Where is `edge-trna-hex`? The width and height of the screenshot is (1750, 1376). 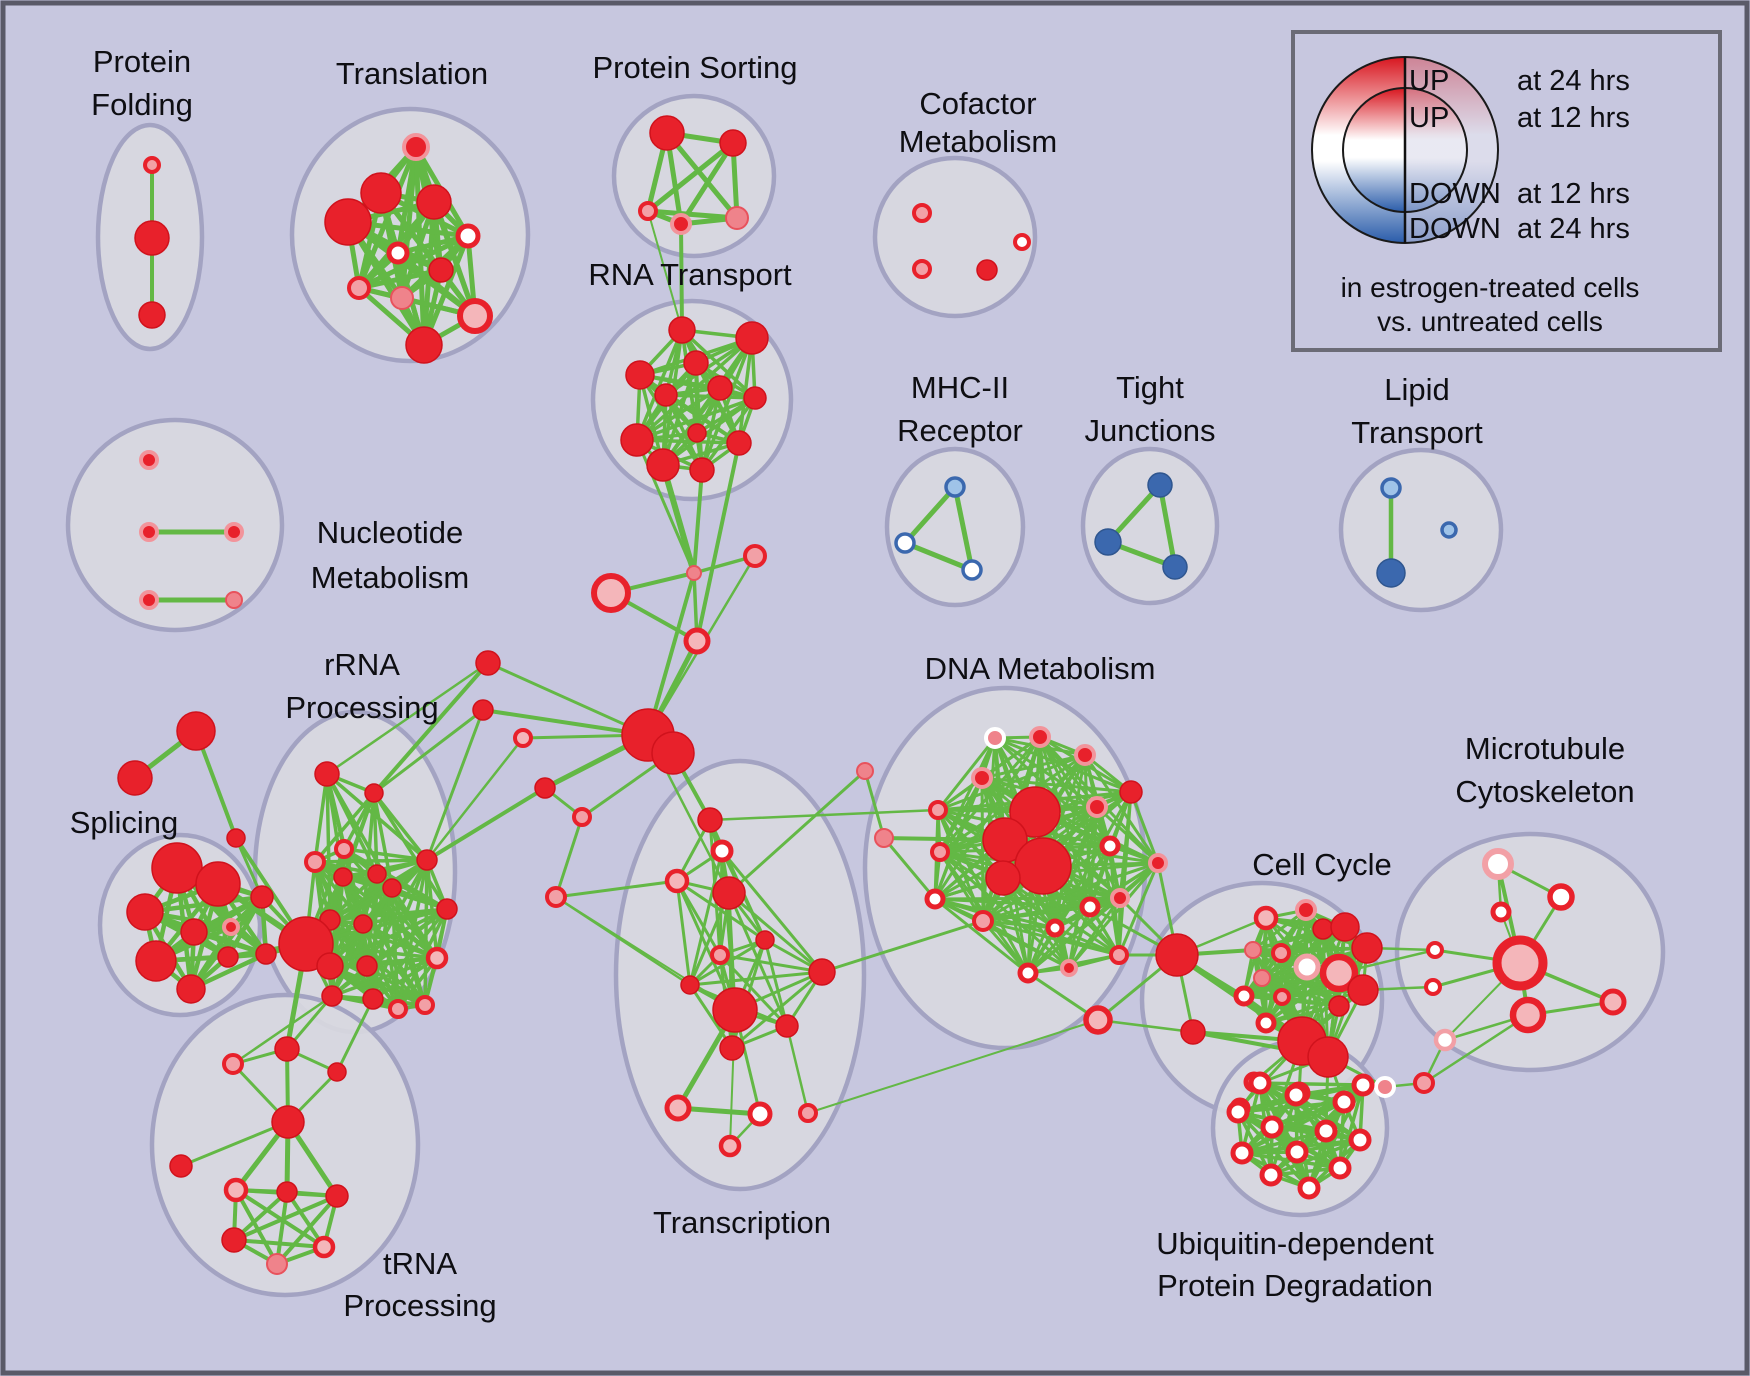 edge-trna-hex is located at coordinates (256, 1227).